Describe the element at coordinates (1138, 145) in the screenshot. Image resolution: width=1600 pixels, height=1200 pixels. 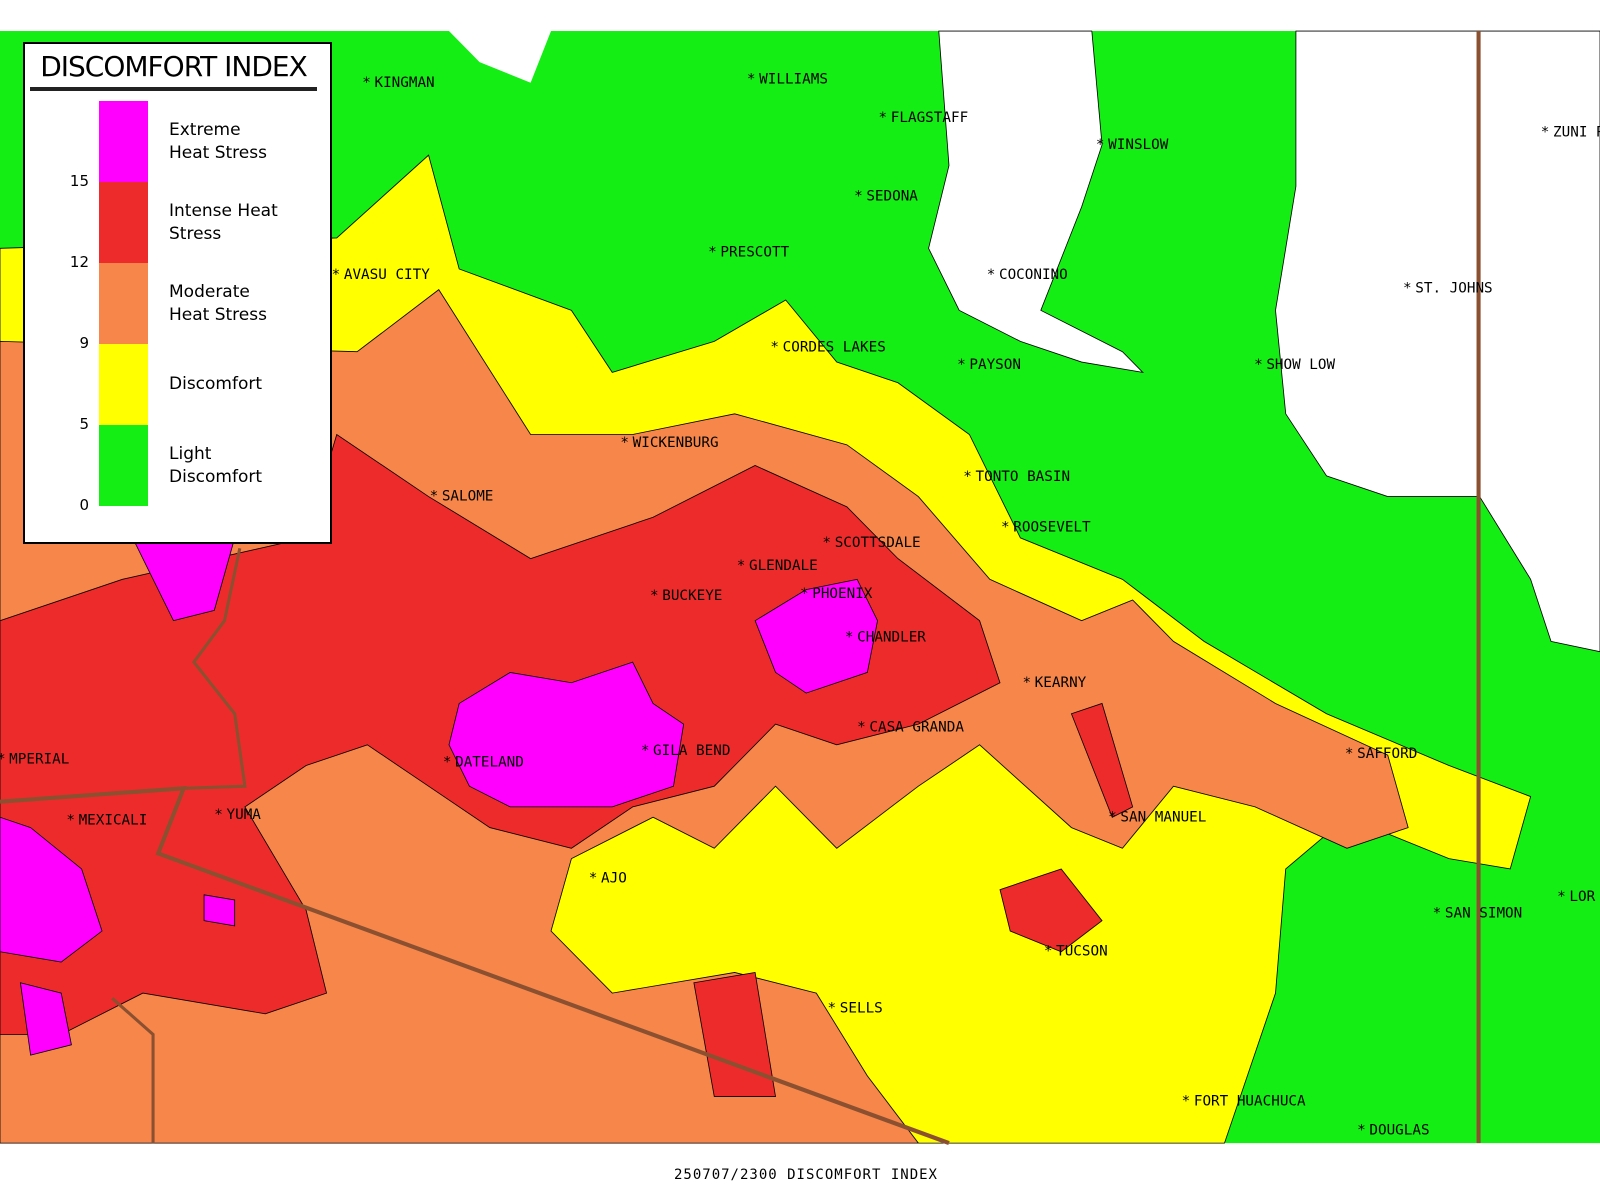
I see `city-label: WINSLOW` at that location.